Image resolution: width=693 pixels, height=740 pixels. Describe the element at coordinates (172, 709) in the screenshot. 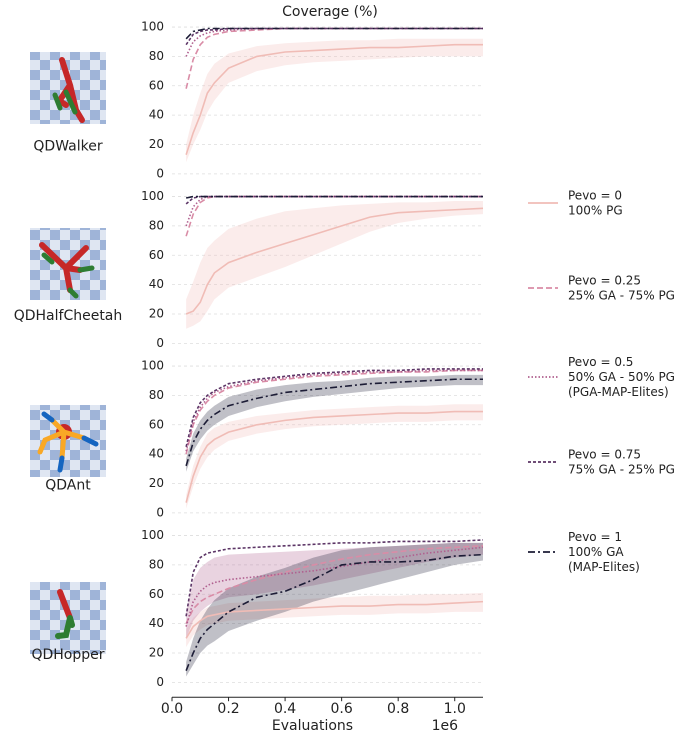

I see `x-tick-label: 0.0` at that location.